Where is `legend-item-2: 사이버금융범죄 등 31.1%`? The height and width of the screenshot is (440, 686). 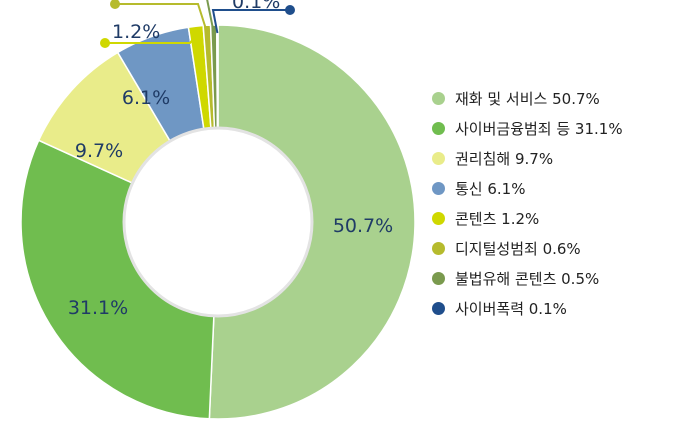 legend-item-2: 사이버금융범죄 등 31.1% is located at coordinates (557, 128).